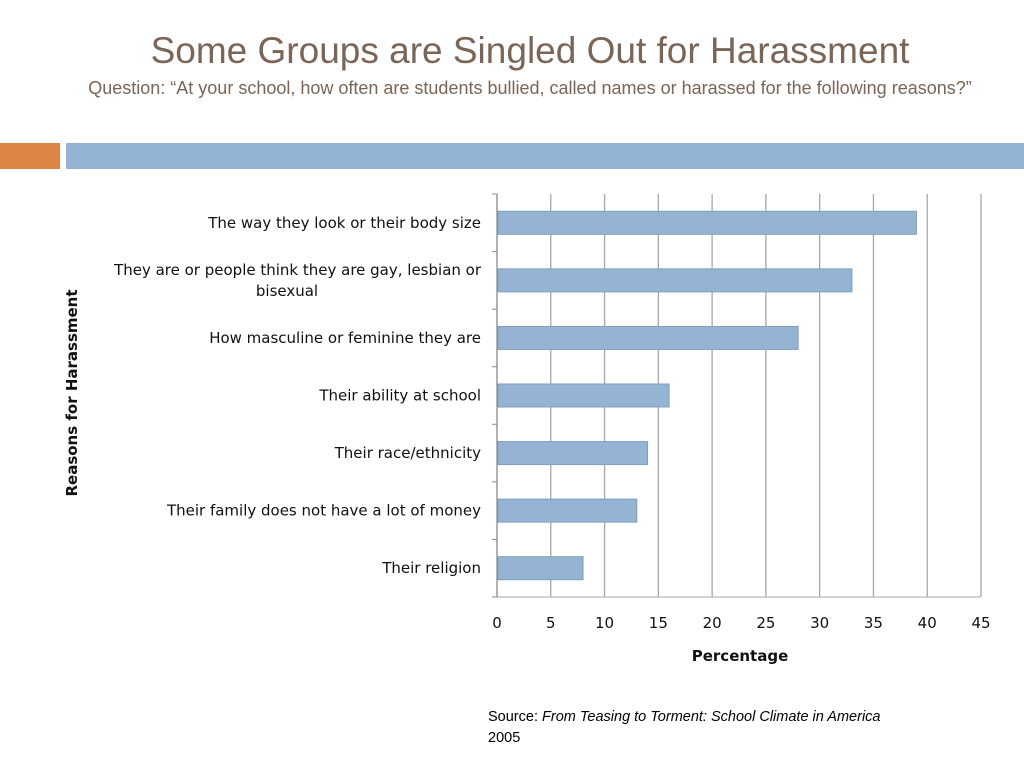  Describe the element at coordinates (399, 396) in the screenshot. I see `category-label: Their ability at school` at that location.